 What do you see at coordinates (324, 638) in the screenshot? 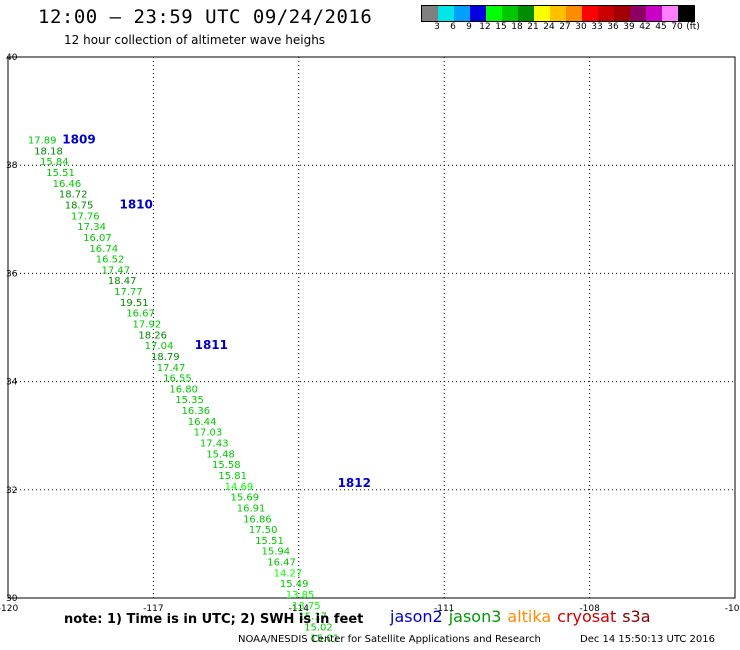
I see `wave-height-label: 15.01` at bounding box center [324, 638].